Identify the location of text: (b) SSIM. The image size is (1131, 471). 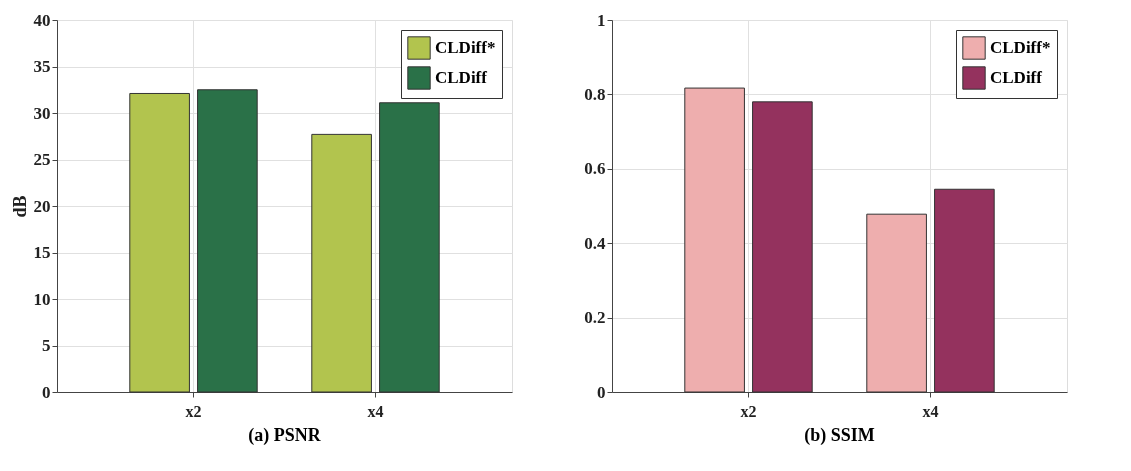
(839, 435).